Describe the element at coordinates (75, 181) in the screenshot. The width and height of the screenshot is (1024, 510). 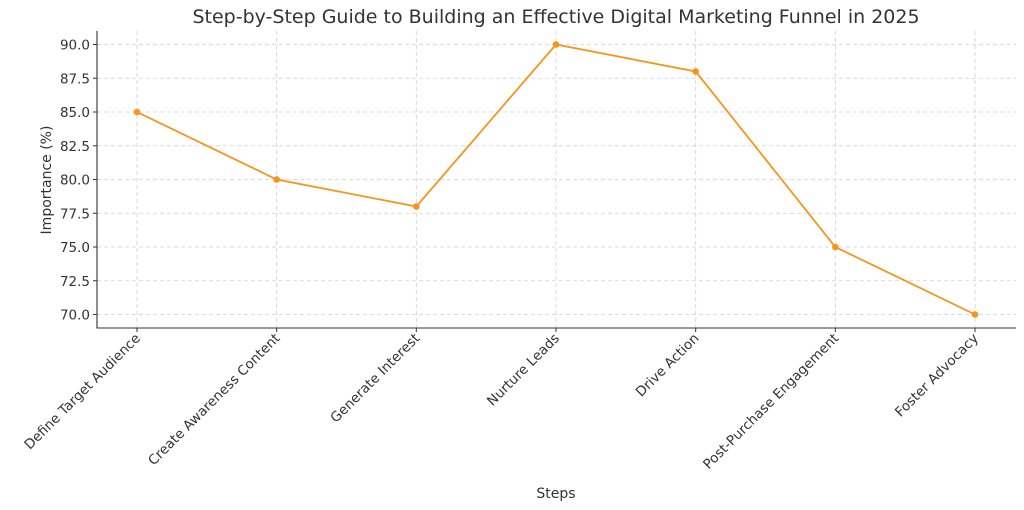
I see `y-tick-label: 80.0` at that location.